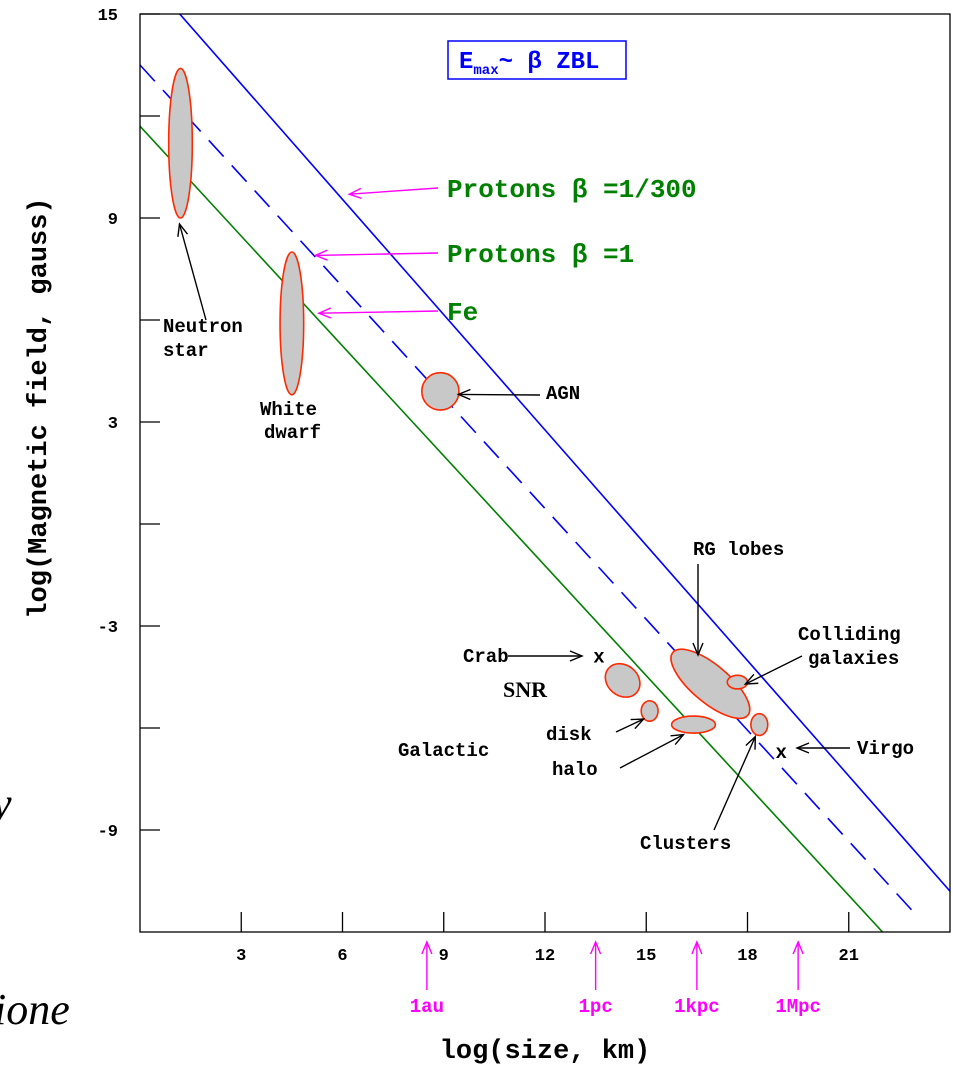  Describe the element at coordinates (710, 684) in the screenshot. I see `ellipse-rg-lobes` at that location.